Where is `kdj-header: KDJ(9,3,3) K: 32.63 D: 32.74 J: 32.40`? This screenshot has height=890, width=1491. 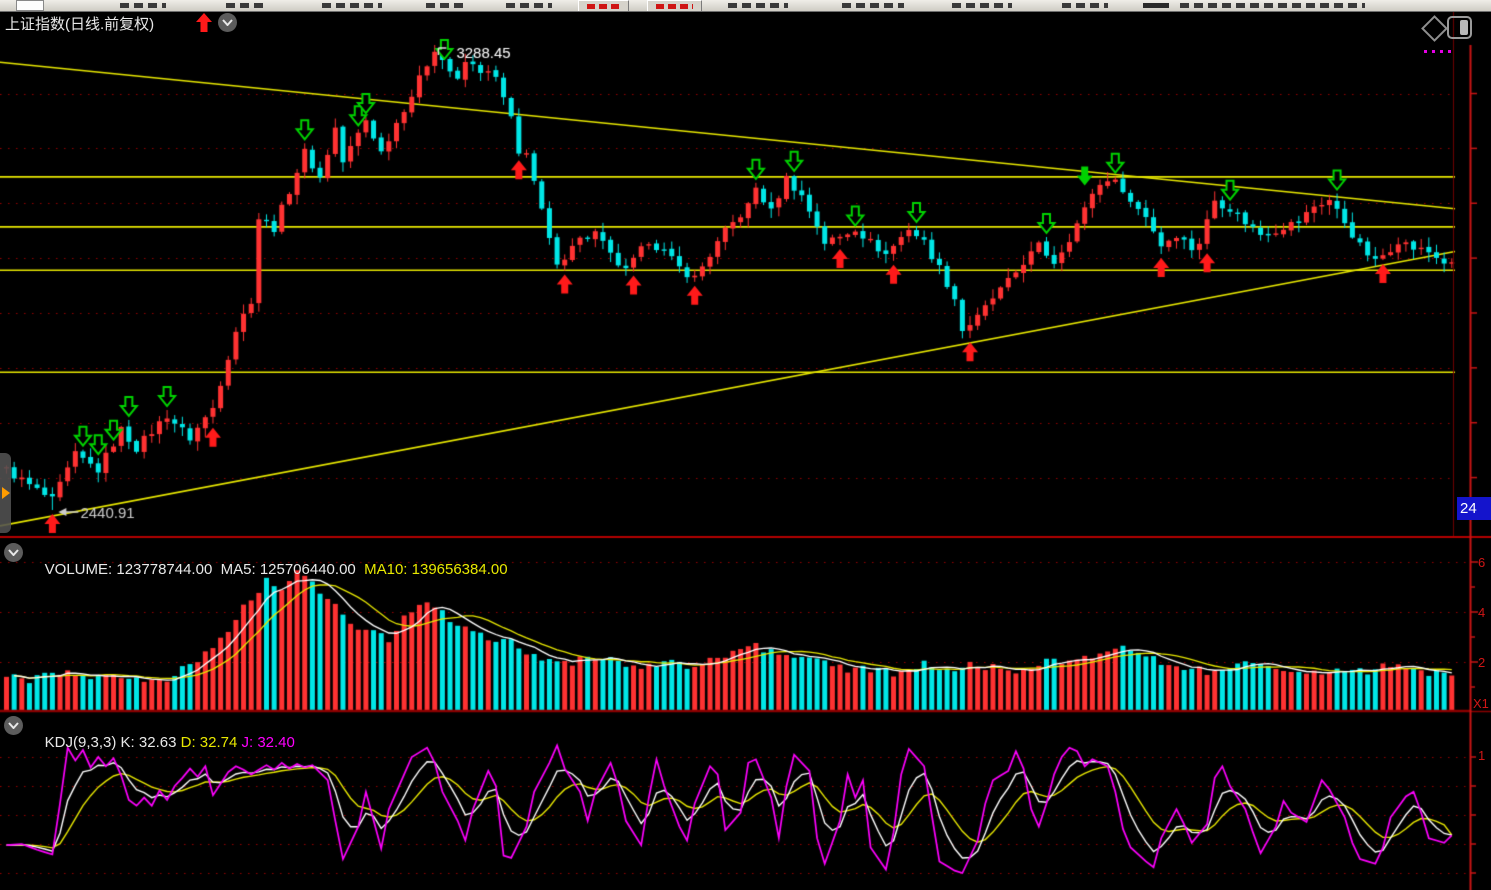 kdj-header: KDJ(9,3,3) K: 32.63 D: 32.74 J: 32.40 is located at coordinates (161, 742).